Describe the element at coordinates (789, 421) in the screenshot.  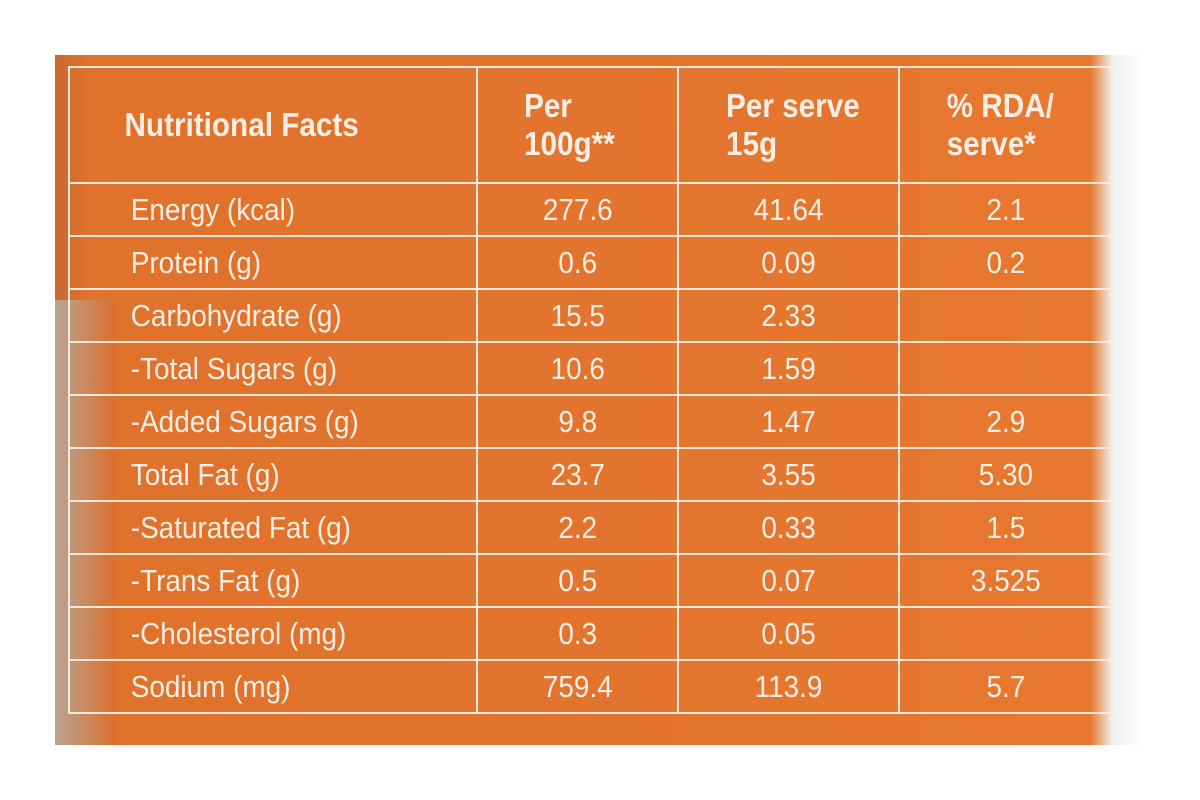
I see `per-serve-value: 1.47` at that location.